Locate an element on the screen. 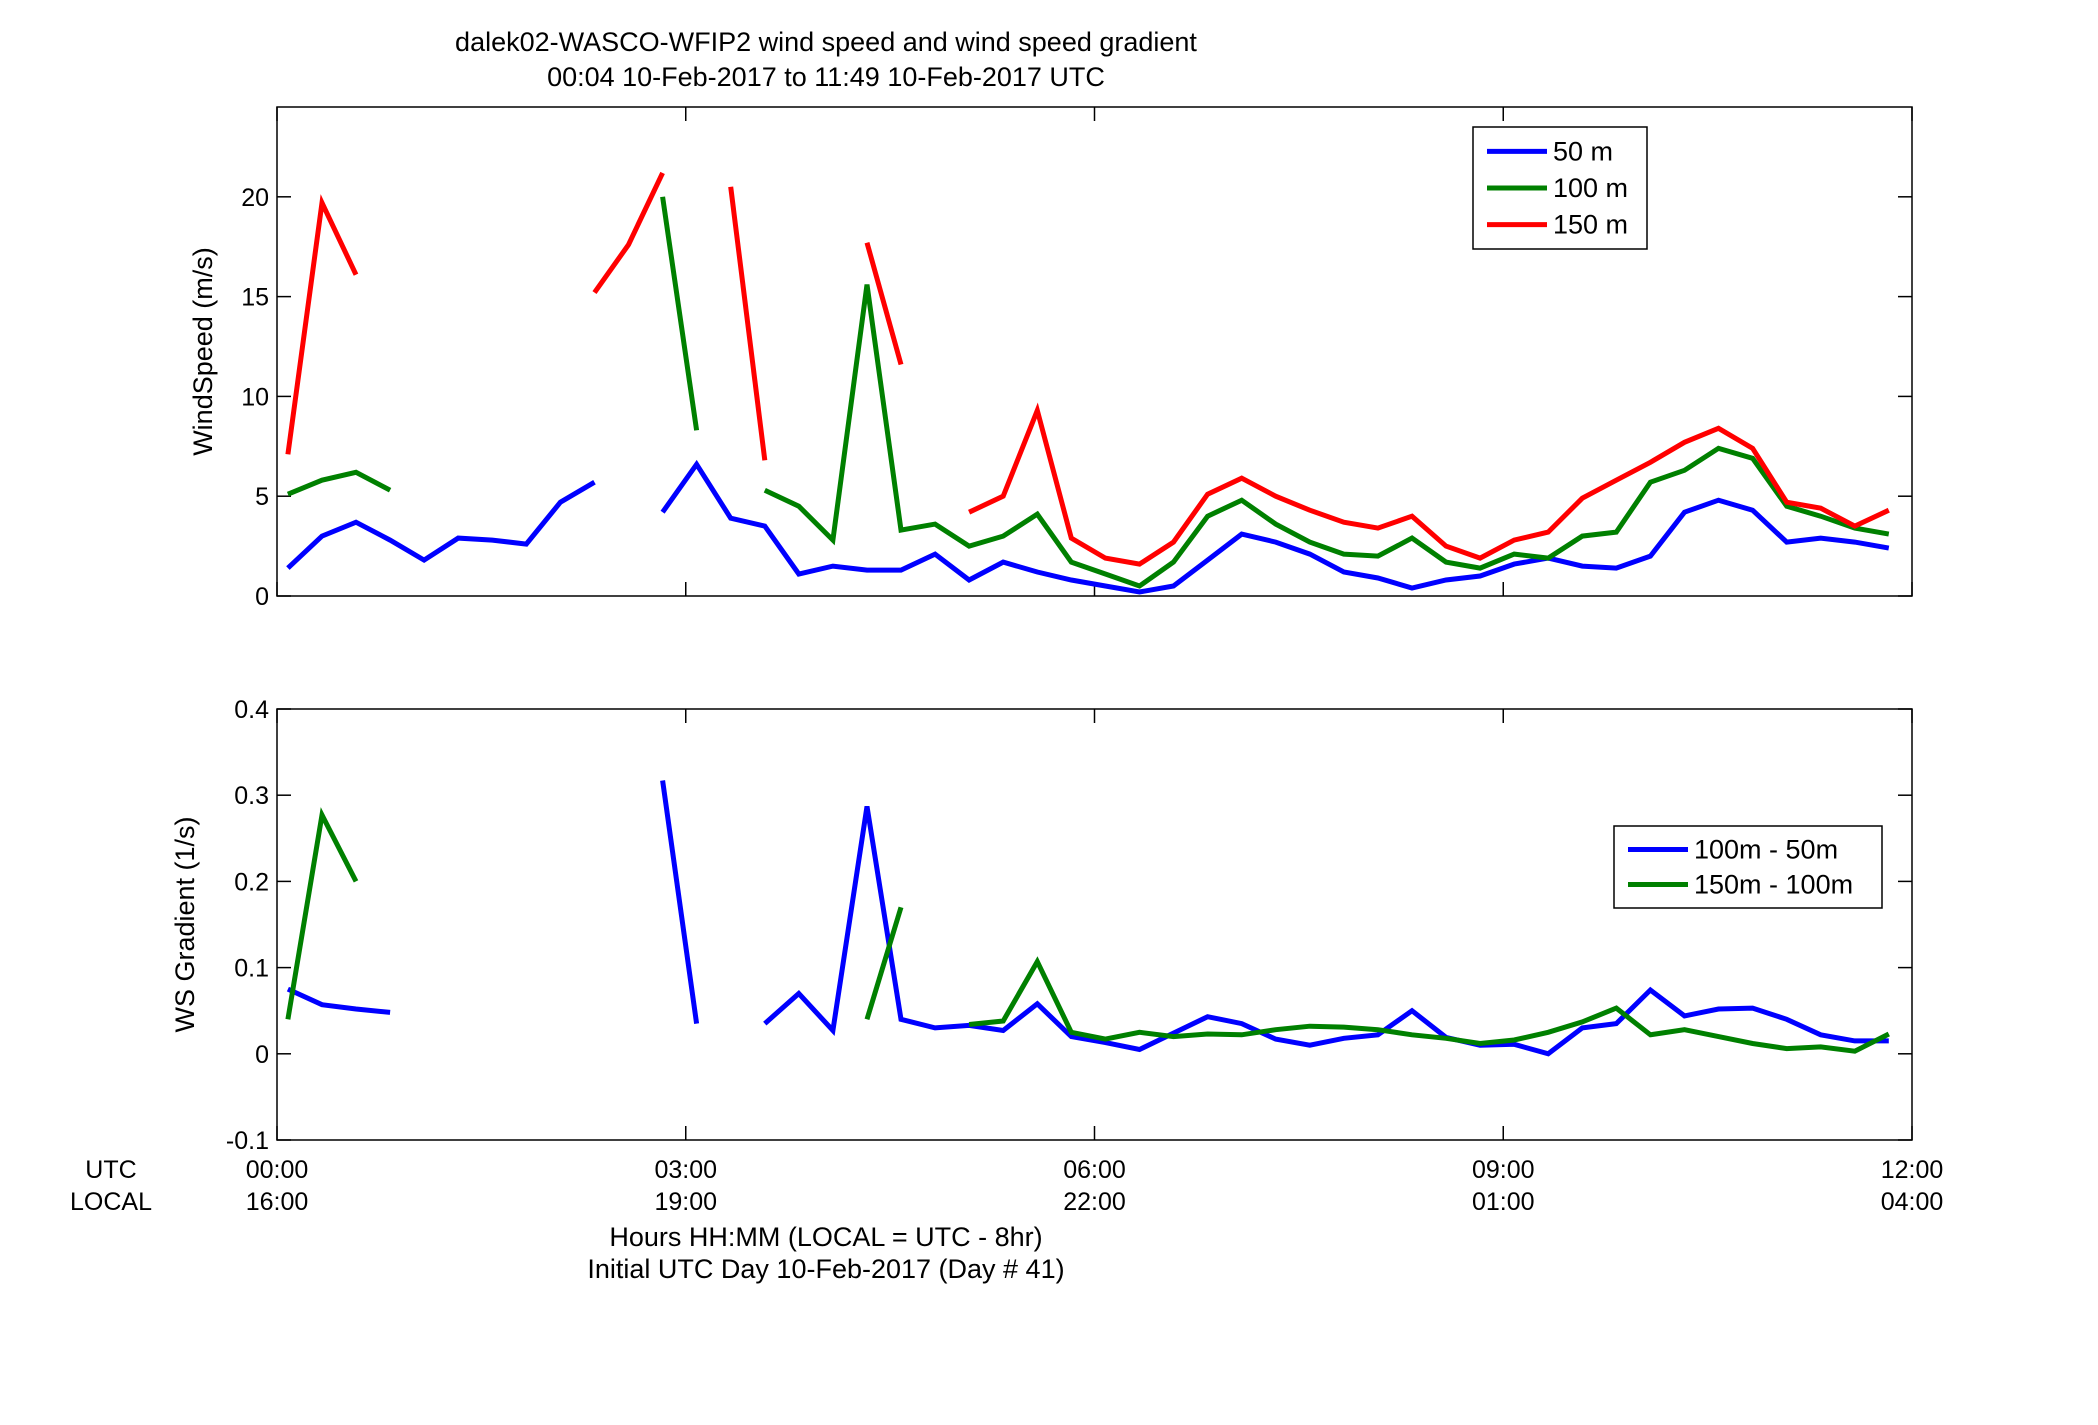 Image resolution: width=2098 pixels, height=1425 pixels. legend-box is located at coordinates (1748, 867).